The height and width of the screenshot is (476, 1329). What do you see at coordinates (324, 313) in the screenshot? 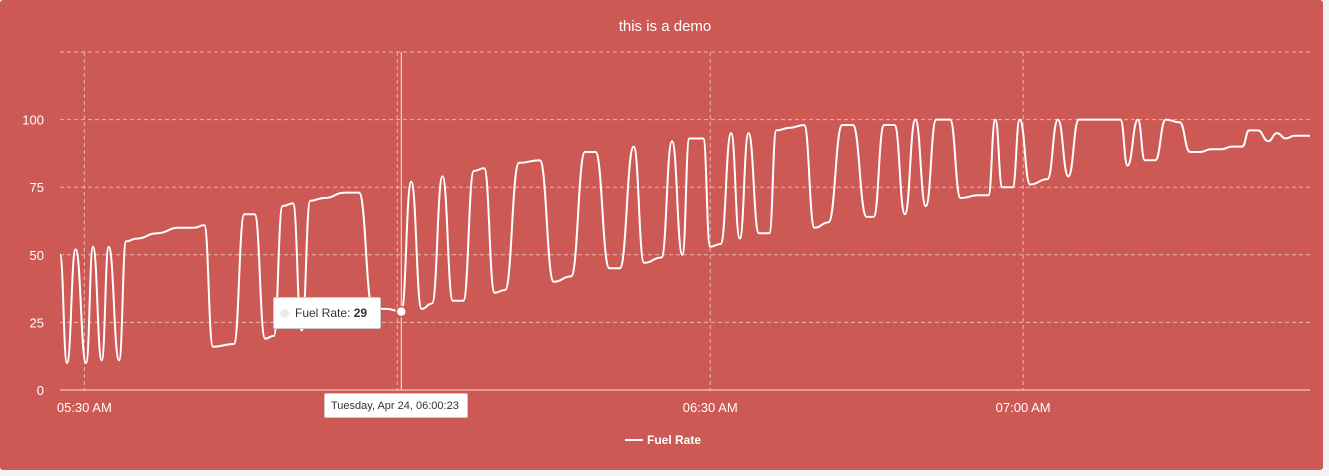
I see `tooltip-series-label: Fuel Rate:` at bounding box center [324, 313].